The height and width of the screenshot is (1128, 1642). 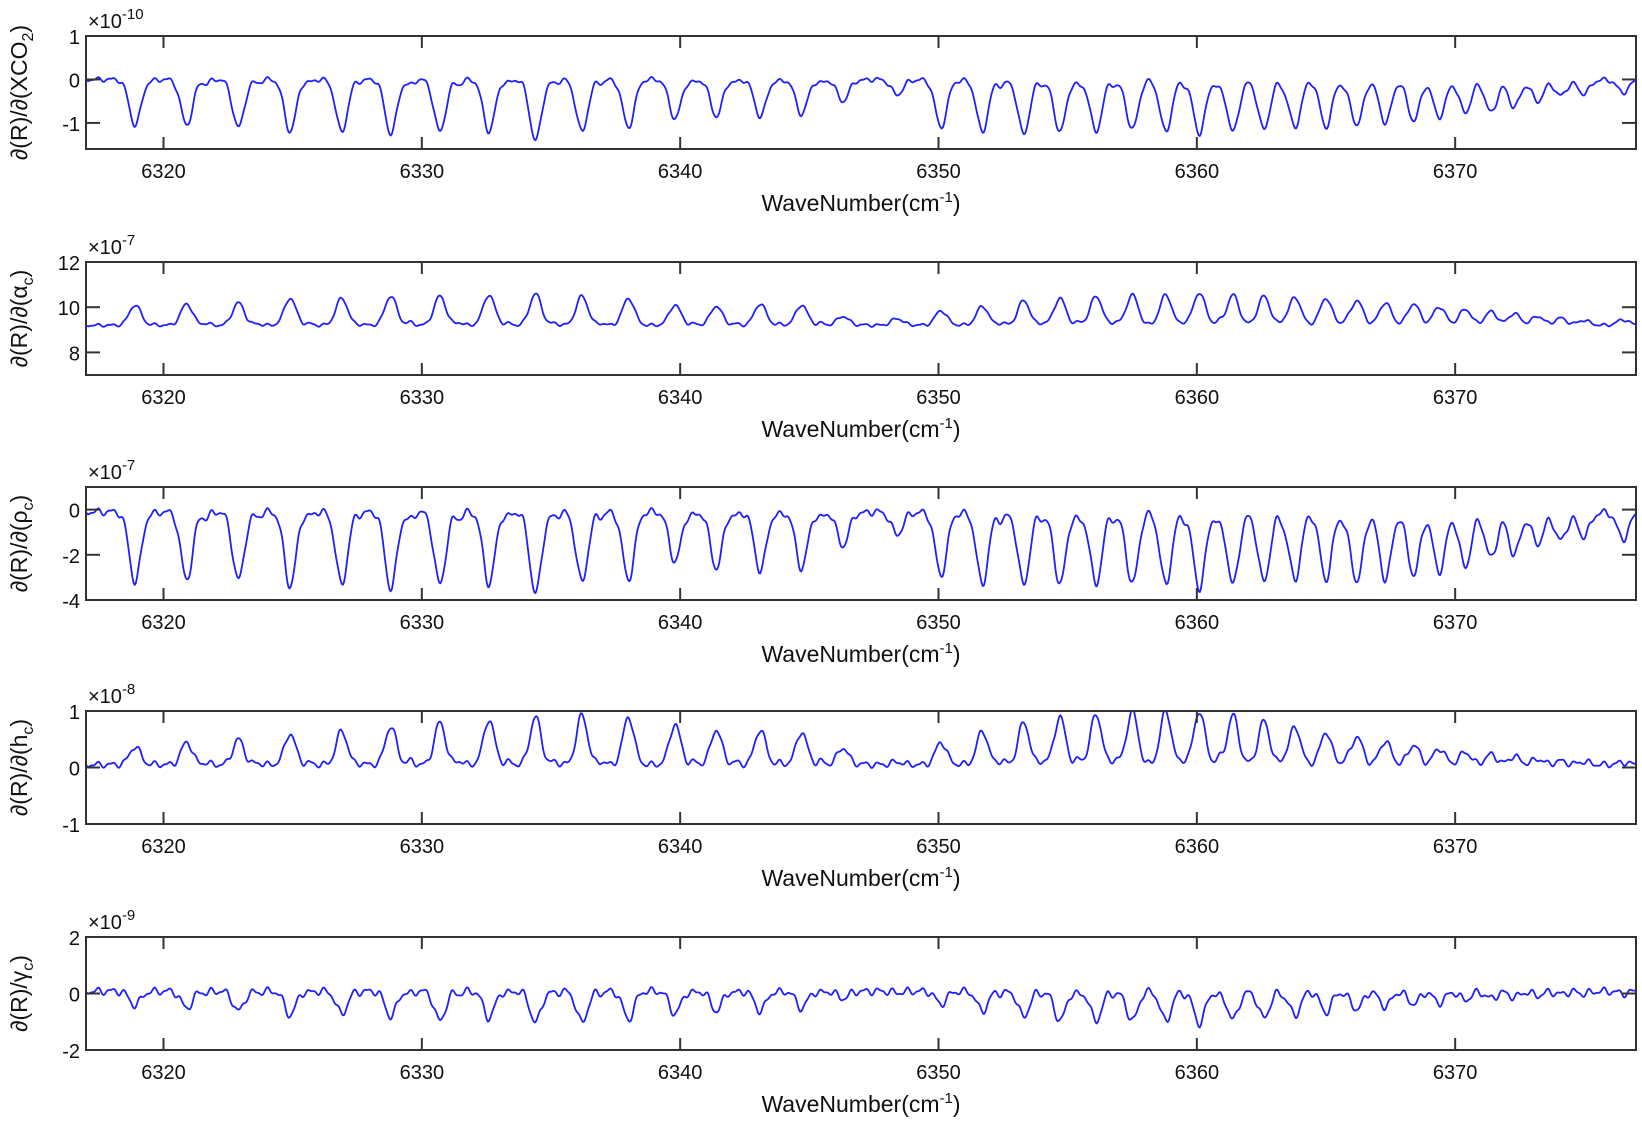 I want to click on y-exponent-label: ×10⁻⁹, so click(x=111, y=920).